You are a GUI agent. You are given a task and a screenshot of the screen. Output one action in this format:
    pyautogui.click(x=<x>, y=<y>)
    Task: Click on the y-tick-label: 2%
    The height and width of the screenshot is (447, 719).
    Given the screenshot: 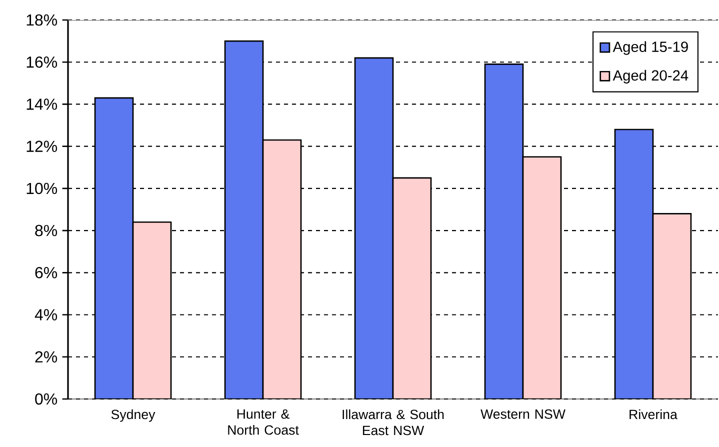 What is the action you would take?
    pyautogui.click(x=46, y=356)
    